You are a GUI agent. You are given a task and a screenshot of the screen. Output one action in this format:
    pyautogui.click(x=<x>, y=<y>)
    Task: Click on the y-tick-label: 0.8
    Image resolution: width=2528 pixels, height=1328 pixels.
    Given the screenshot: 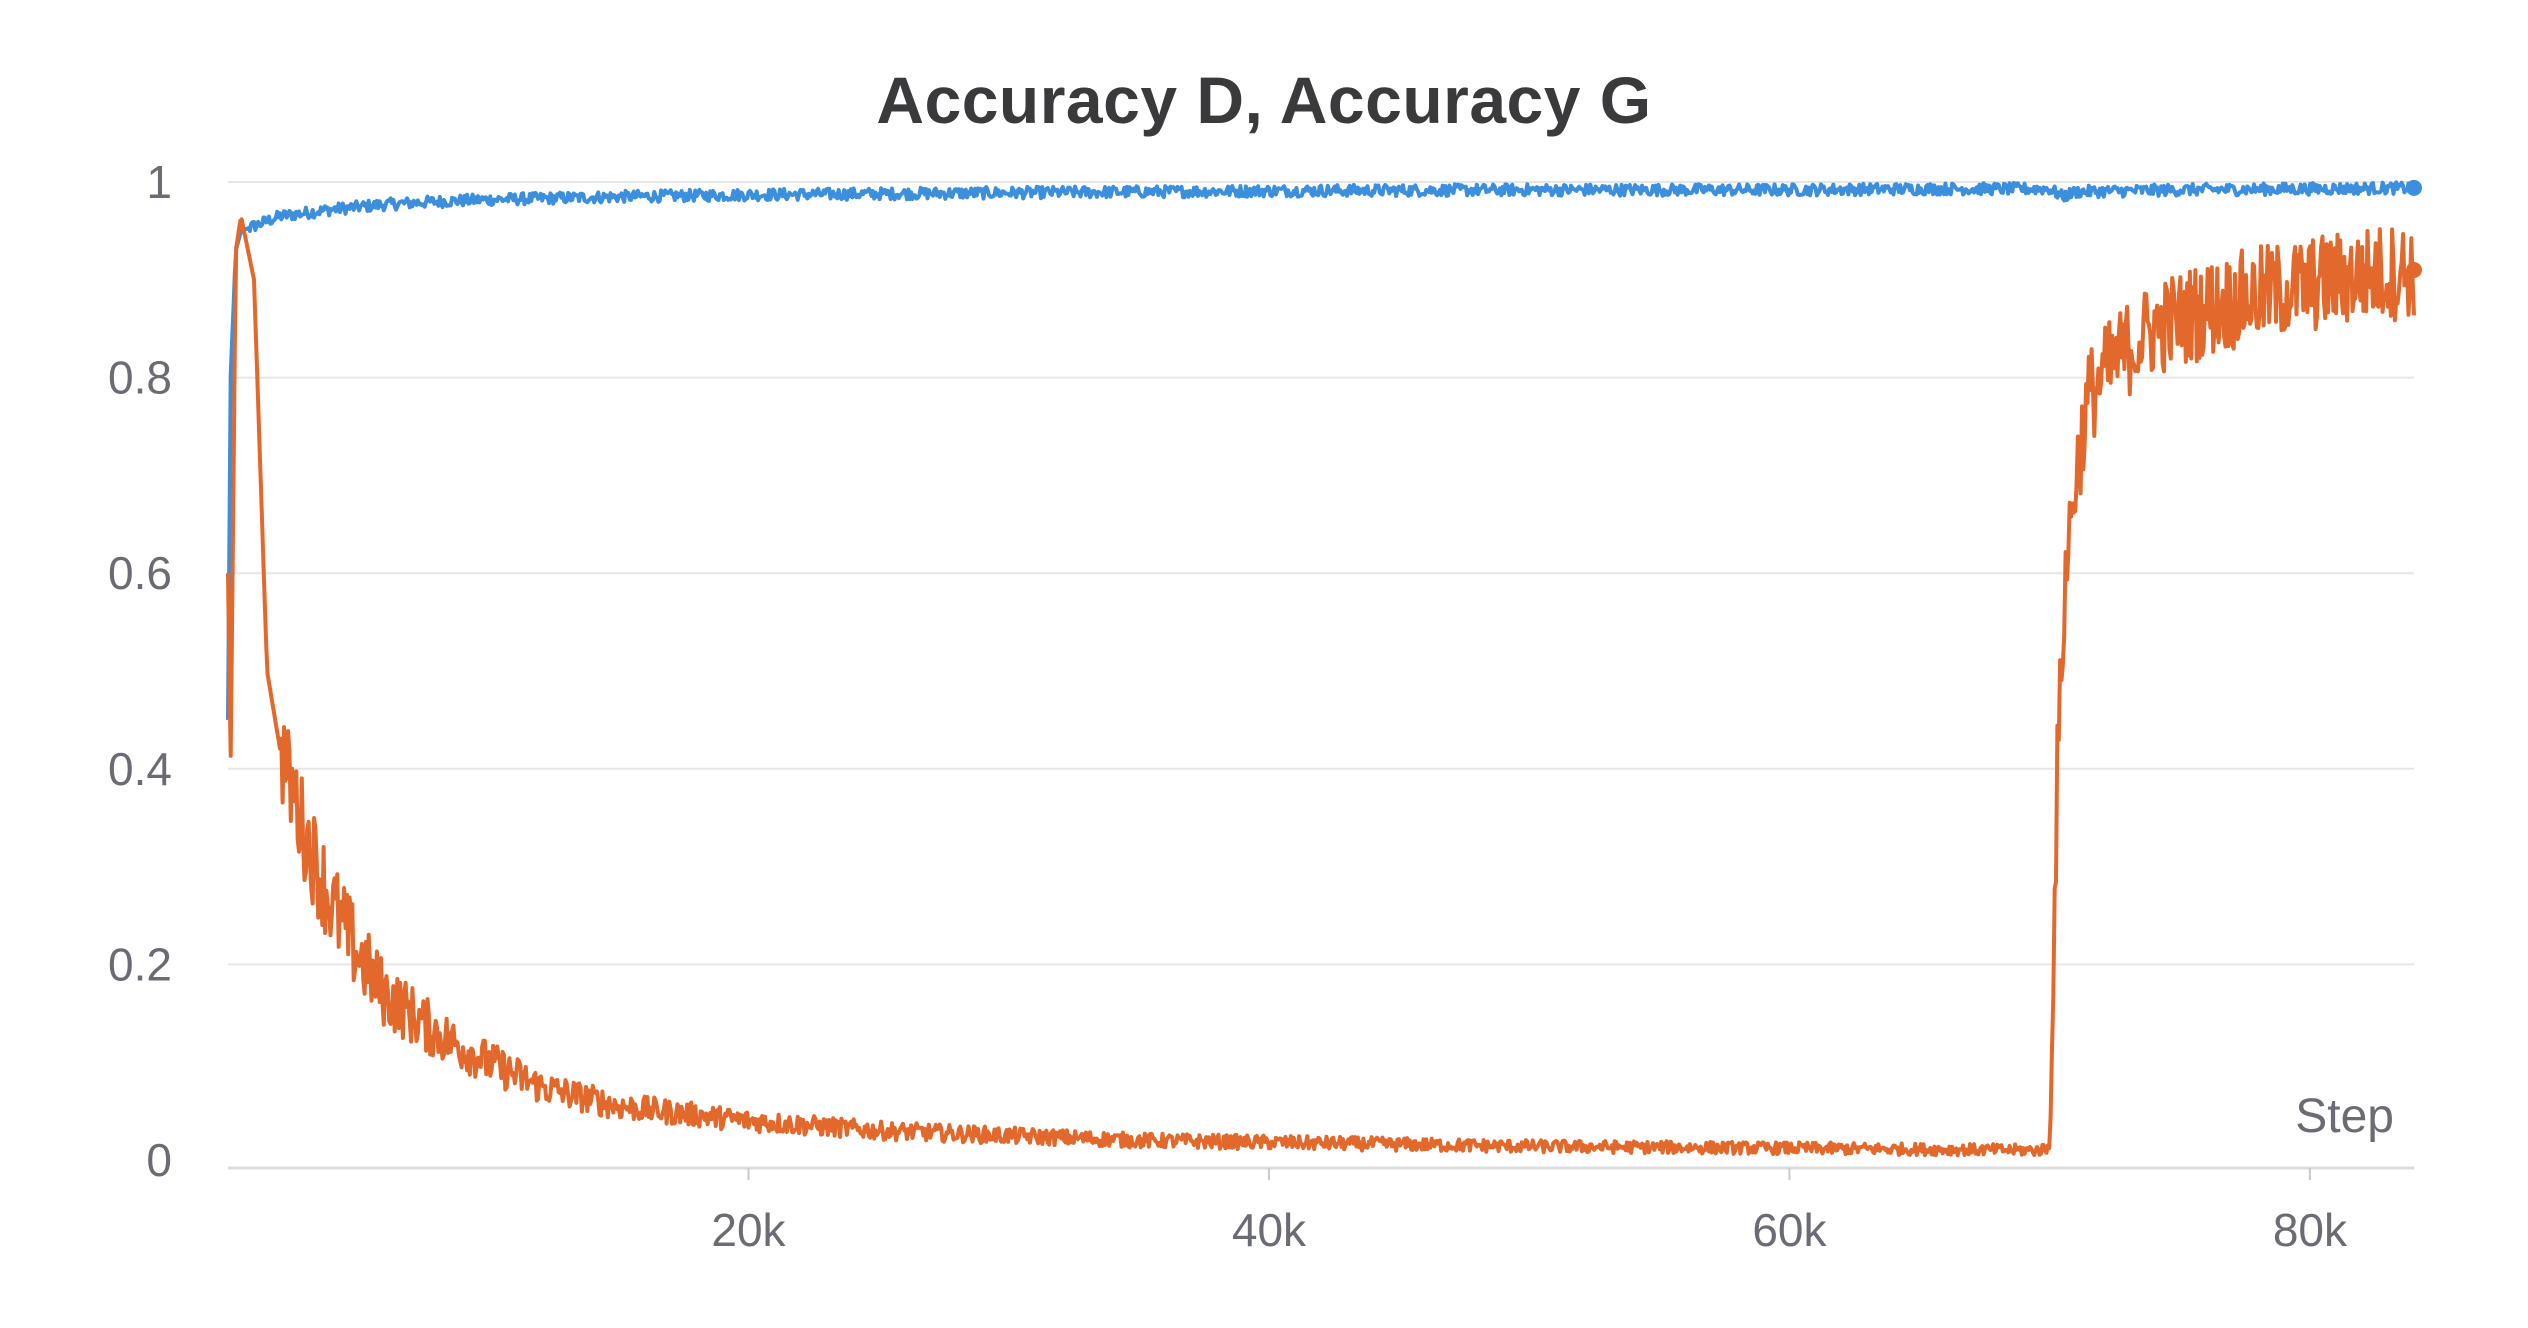 What is the action you would take?
    pyautogui.click(x=140, y=378)
    